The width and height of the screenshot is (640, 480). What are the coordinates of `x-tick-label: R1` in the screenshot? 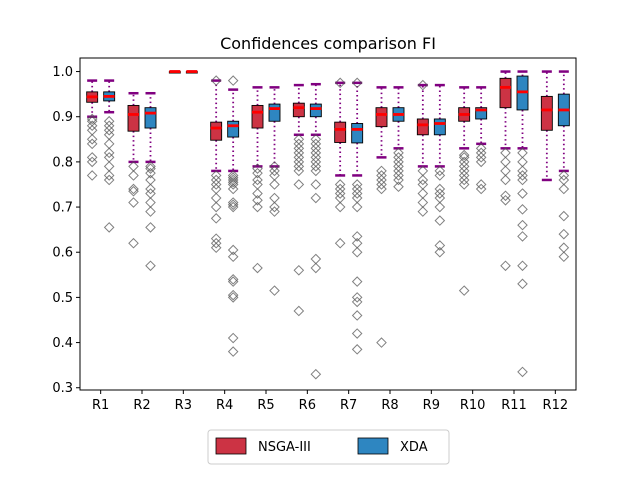 It's located at (100, 405).